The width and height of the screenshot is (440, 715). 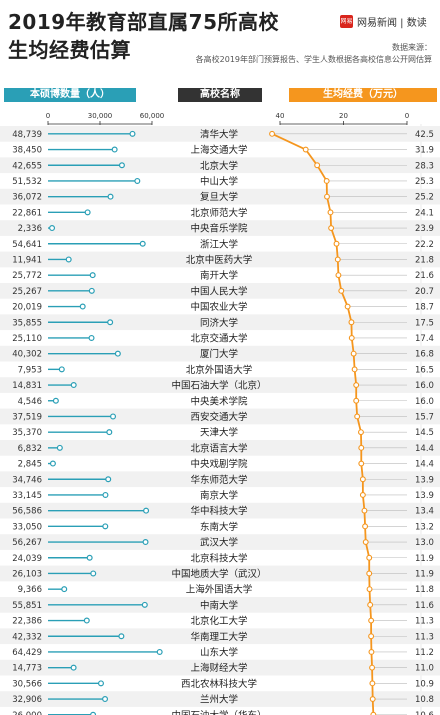 What do you see at coordinates (219, 244) in the screenshot?
I see `school-name: 浙江大学` at bounding box center [219, 244].